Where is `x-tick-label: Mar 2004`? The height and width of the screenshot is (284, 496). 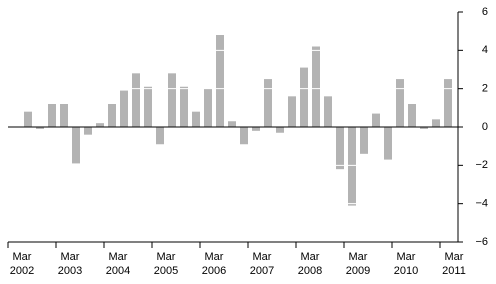 x-tick-label: Mar 2004 is located at coordinates (118, 264).